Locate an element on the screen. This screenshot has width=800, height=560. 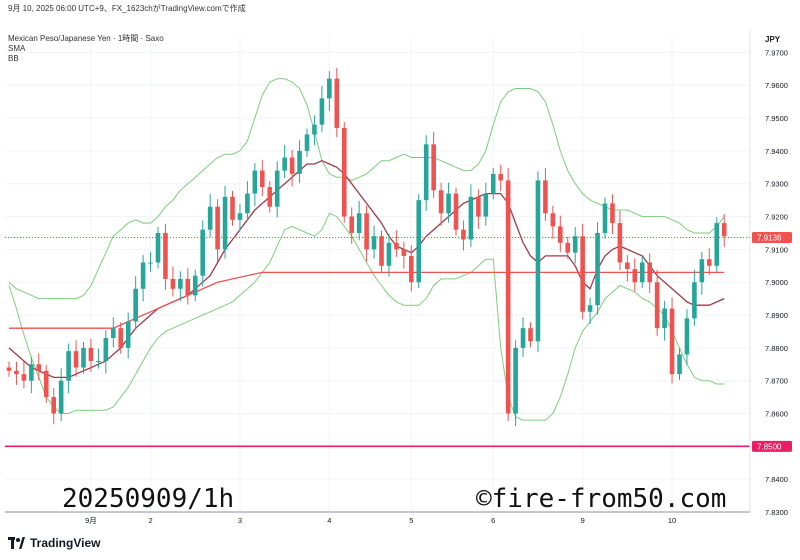
y-tick-label: 7.9500 is located at coordinates (776, 118).